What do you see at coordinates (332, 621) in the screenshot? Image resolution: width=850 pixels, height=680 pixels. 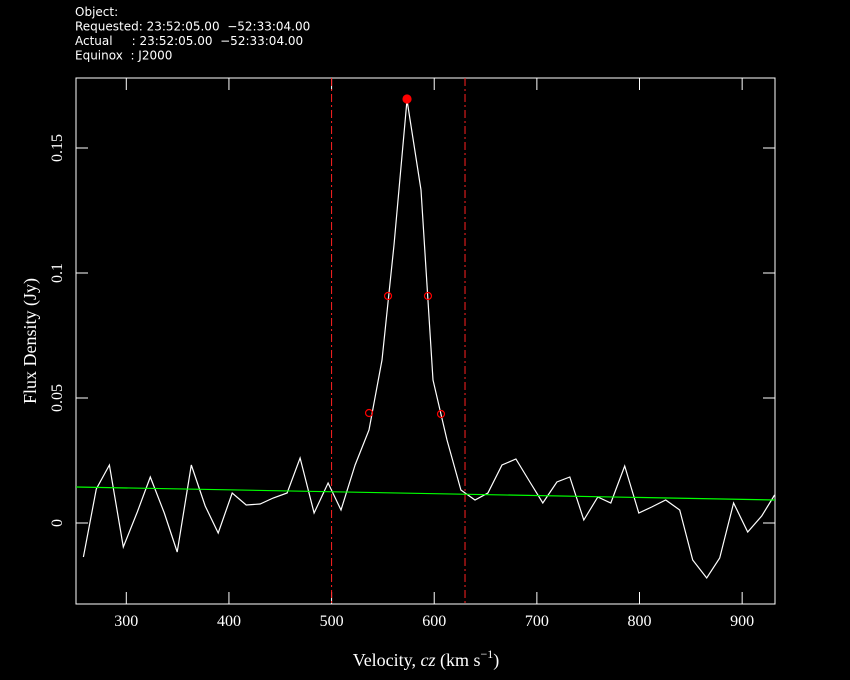 I see `x-tick-label: 500` at bounding box center [332, 621].